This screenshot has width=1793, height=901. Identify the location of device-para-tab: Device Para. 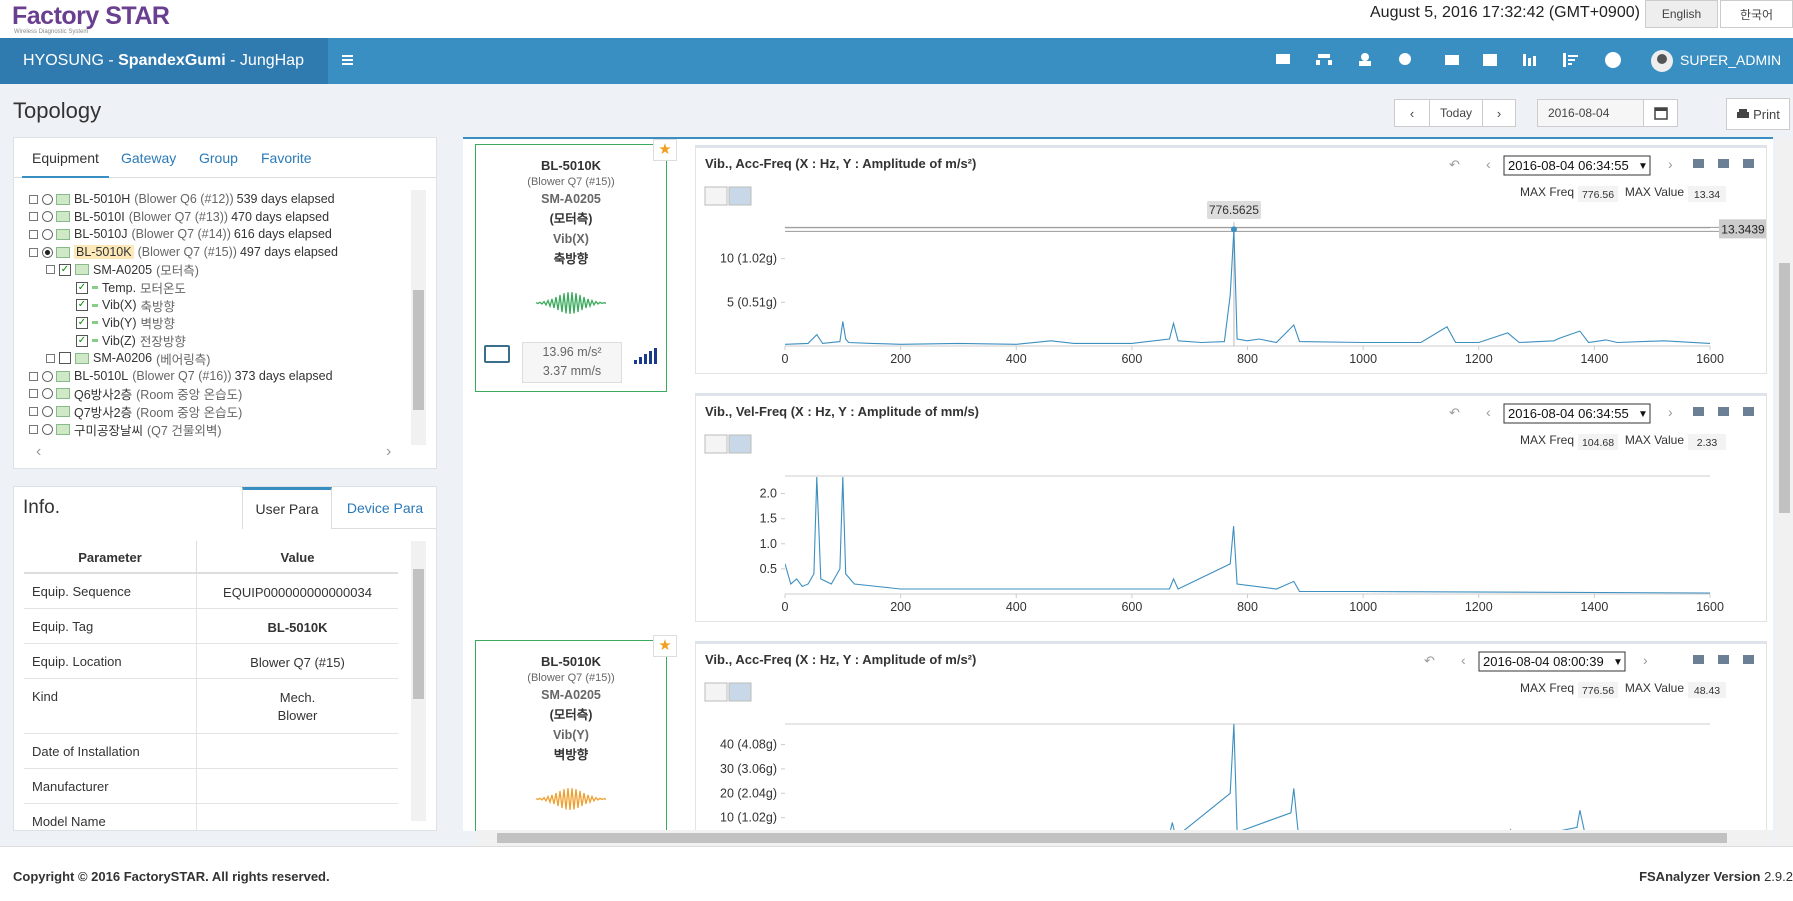
(384, 508).